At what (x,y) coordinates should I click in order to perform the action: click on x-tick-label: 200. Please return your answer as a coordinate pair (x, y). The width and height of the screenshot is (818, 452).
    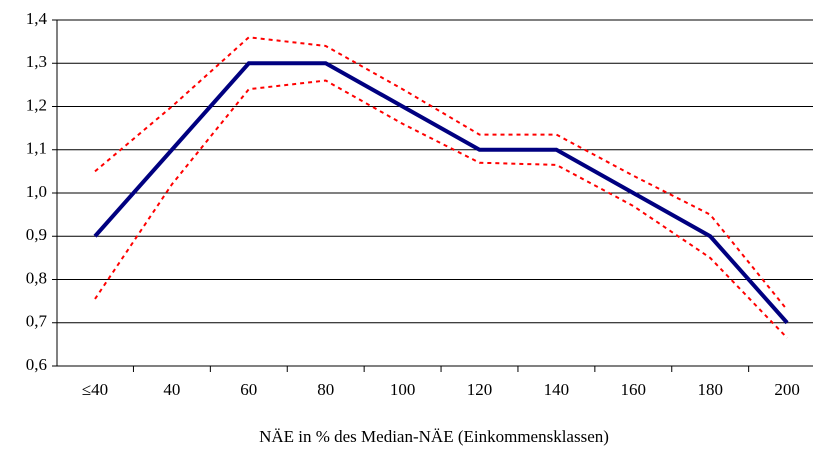
    Looking at the image, I should click on (787, 389).